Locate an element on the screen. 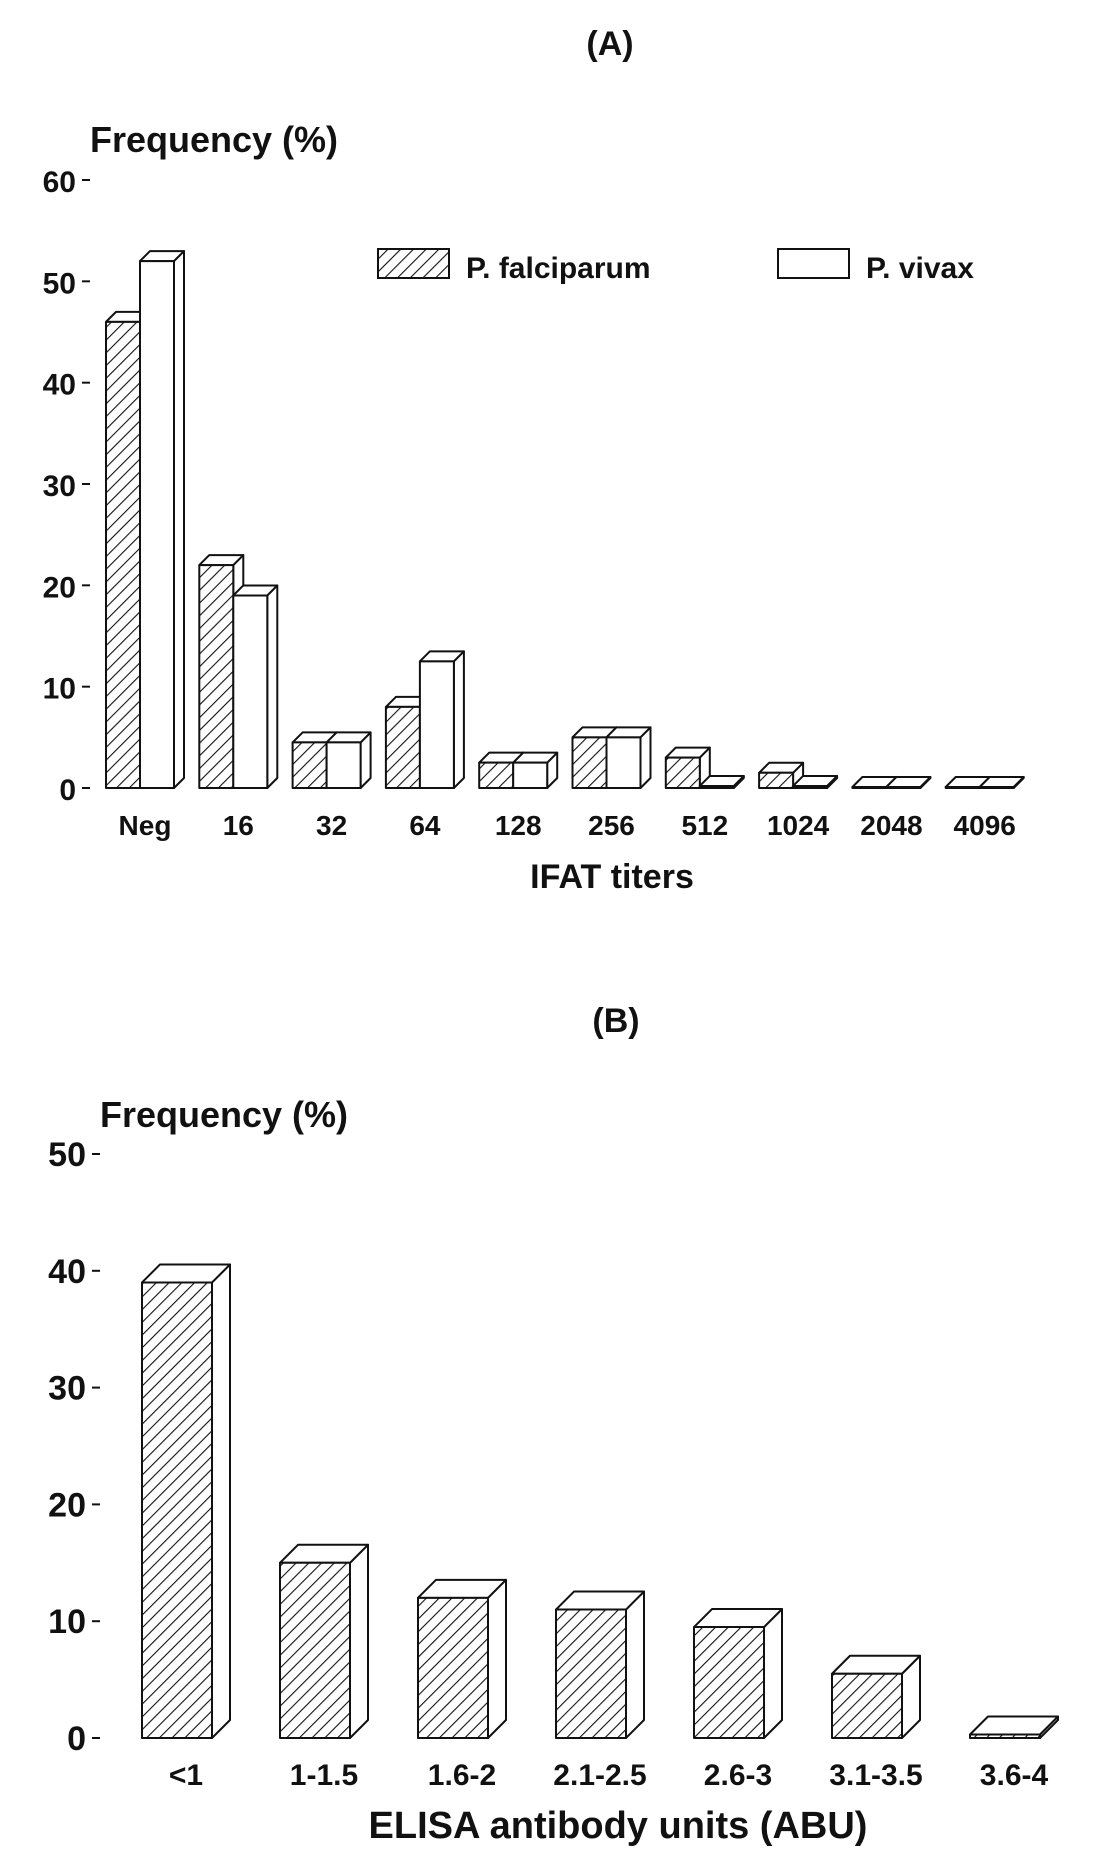  panel-a-bar-1-8-front is located at coordinates (903, 787).